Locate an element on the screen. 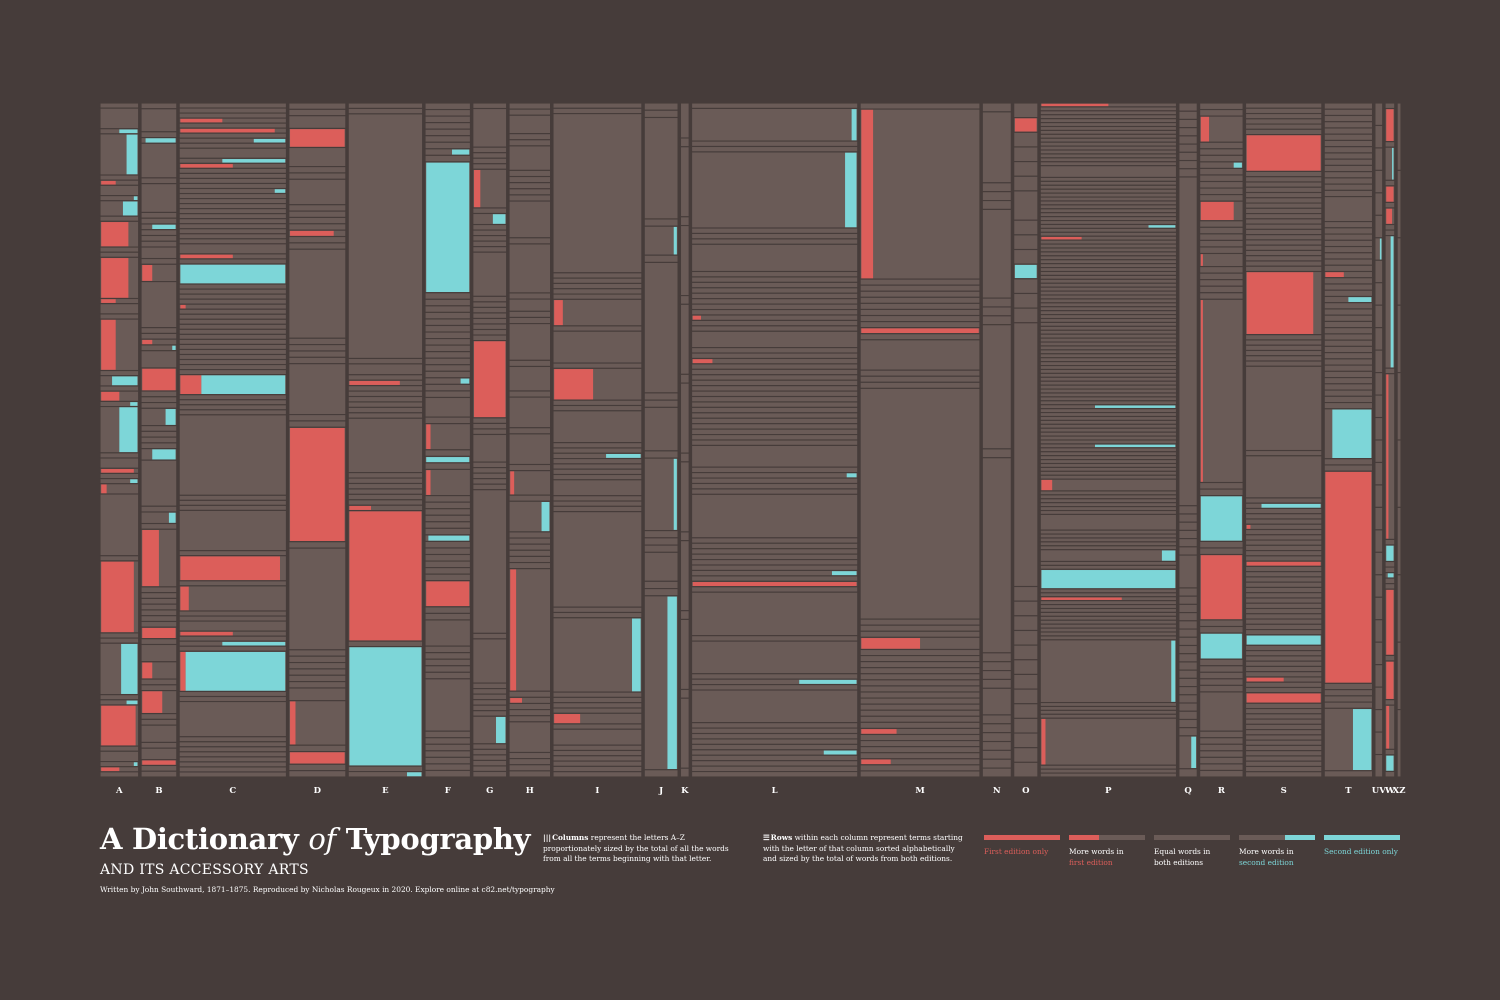 The image size is (1500, 1000). column-j is located at coordinates (661, 440).